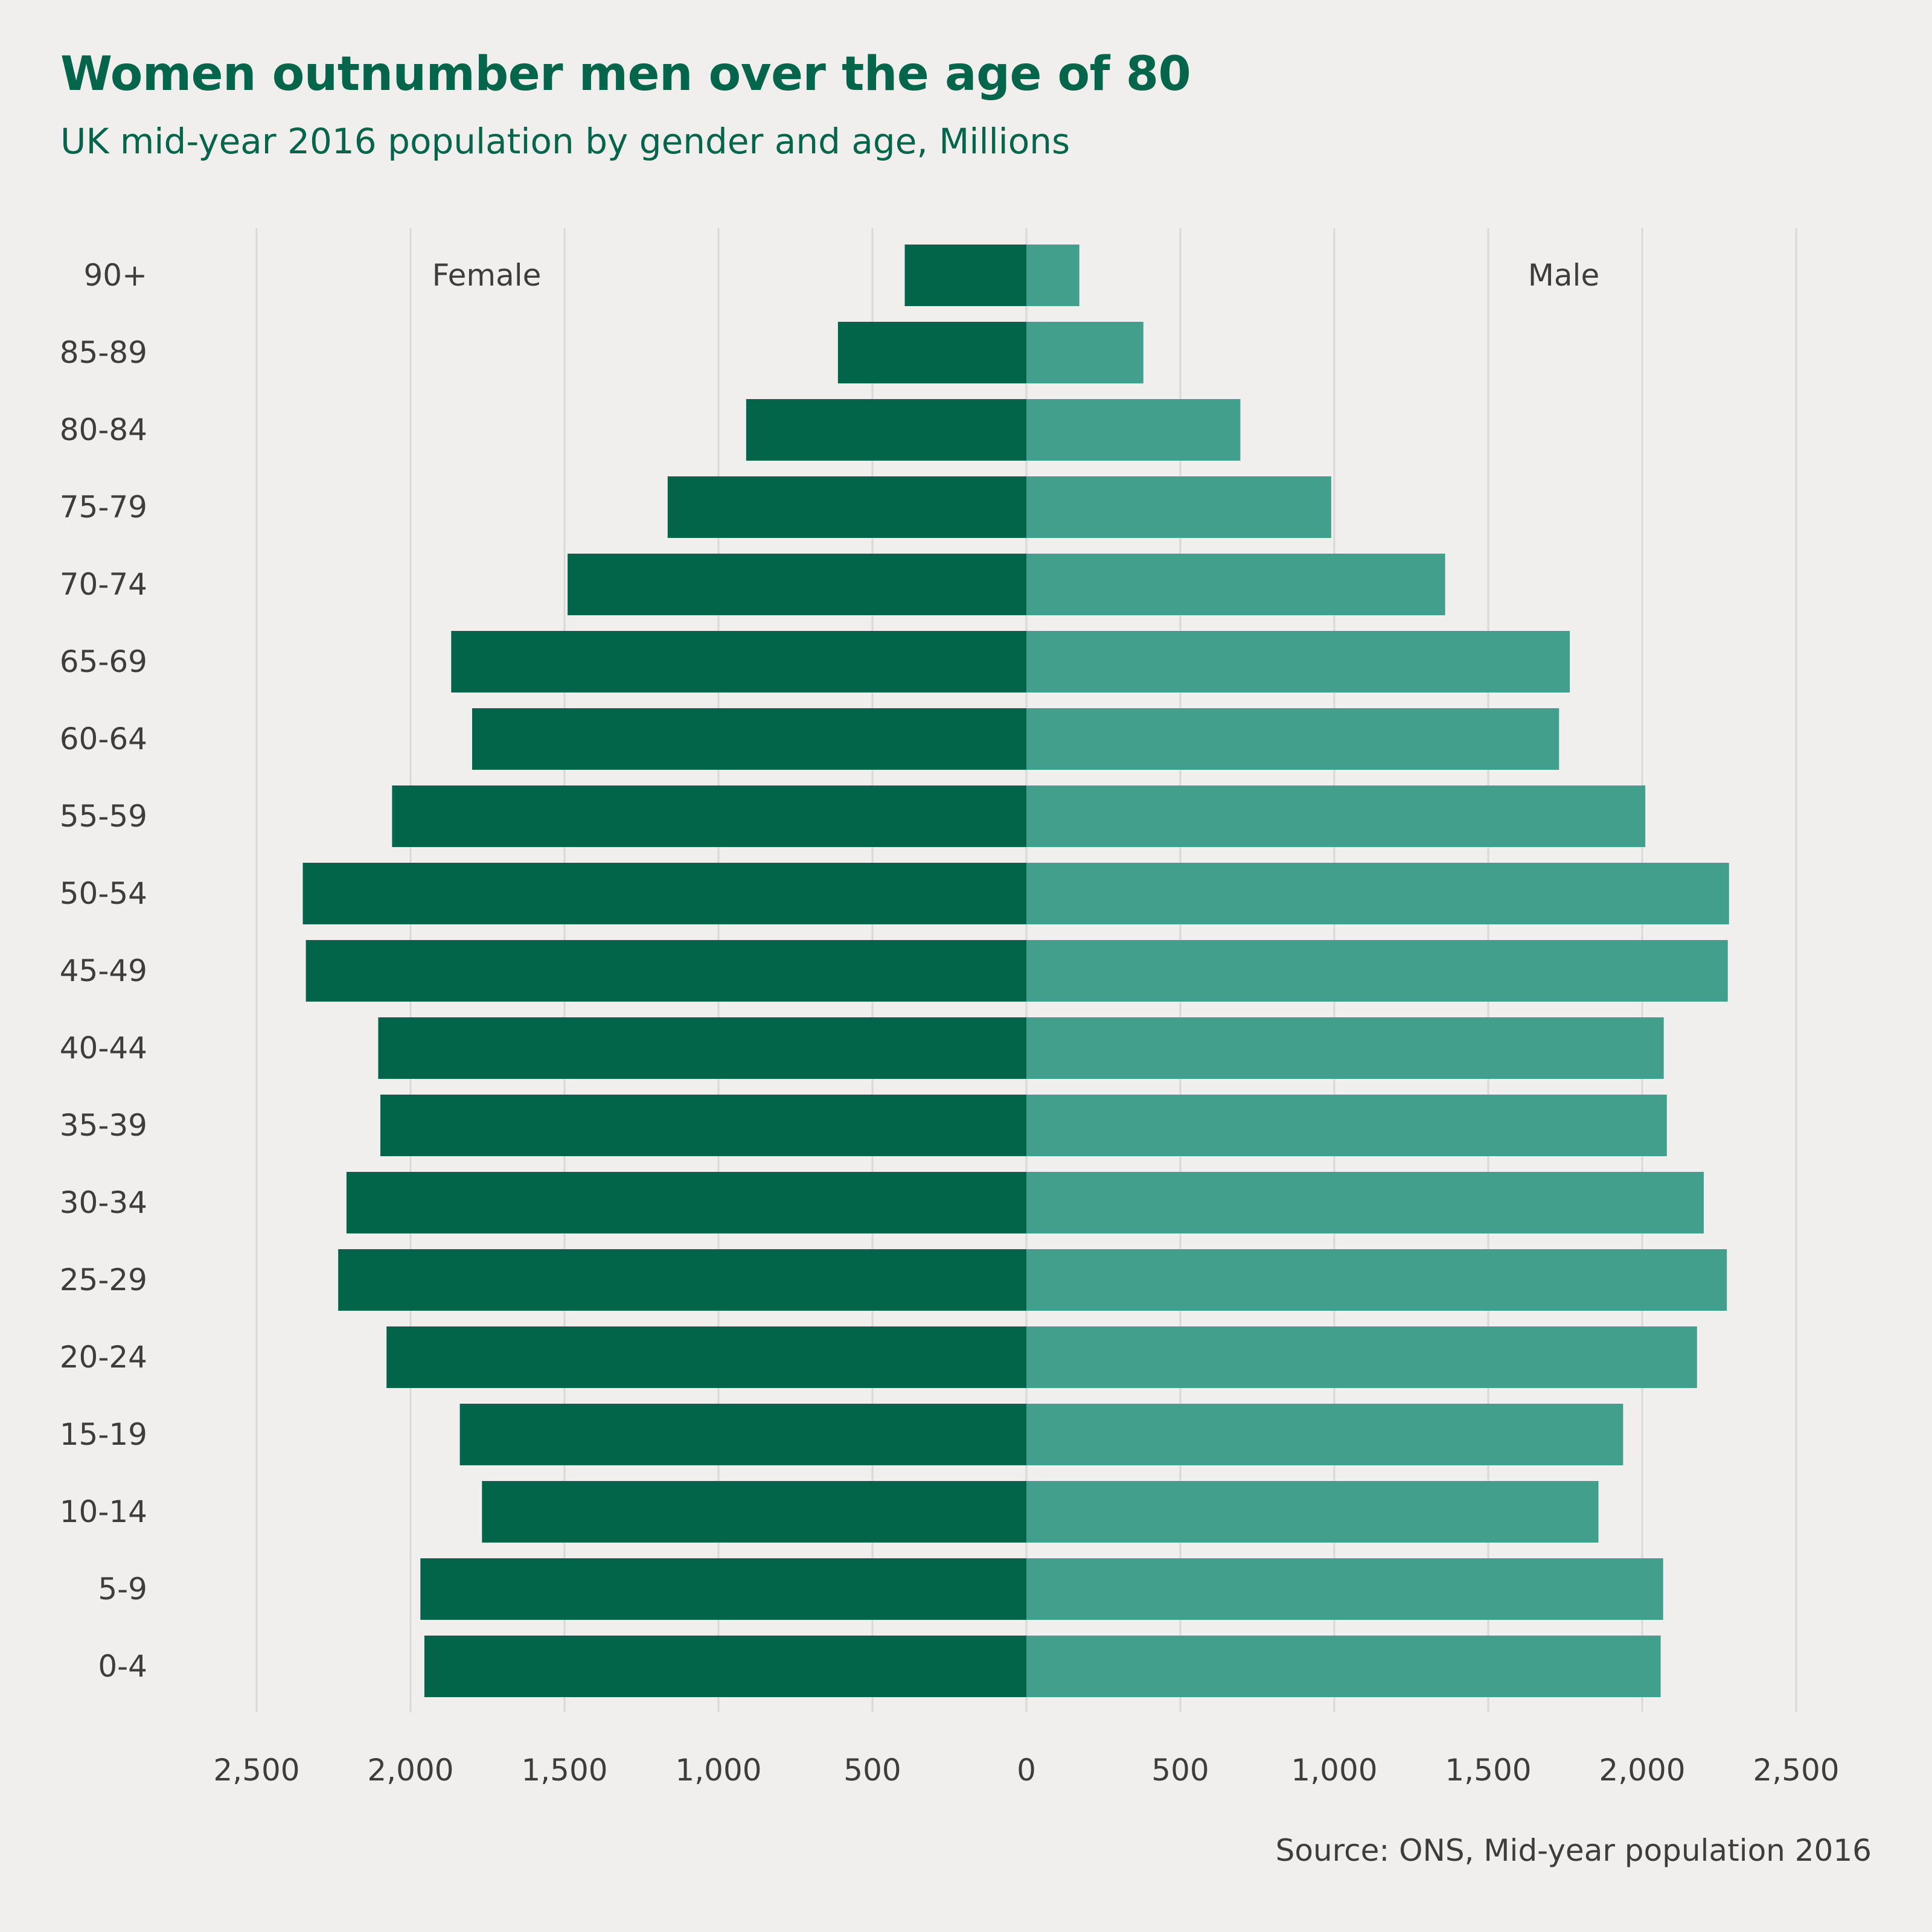 This screenshot has height=1932, width=1932. I want to click on category-label: 70-74, so click(104, 585).